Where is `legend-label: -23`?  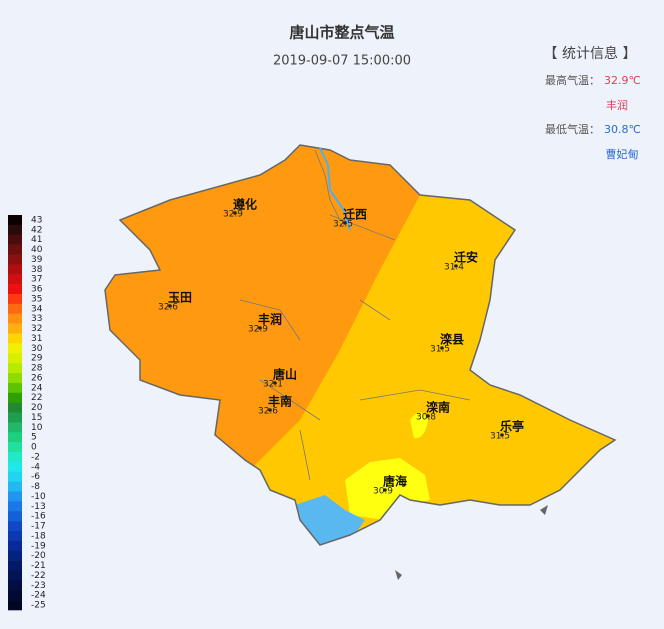 legend-label: -23 is located at coordinates (38, 586).